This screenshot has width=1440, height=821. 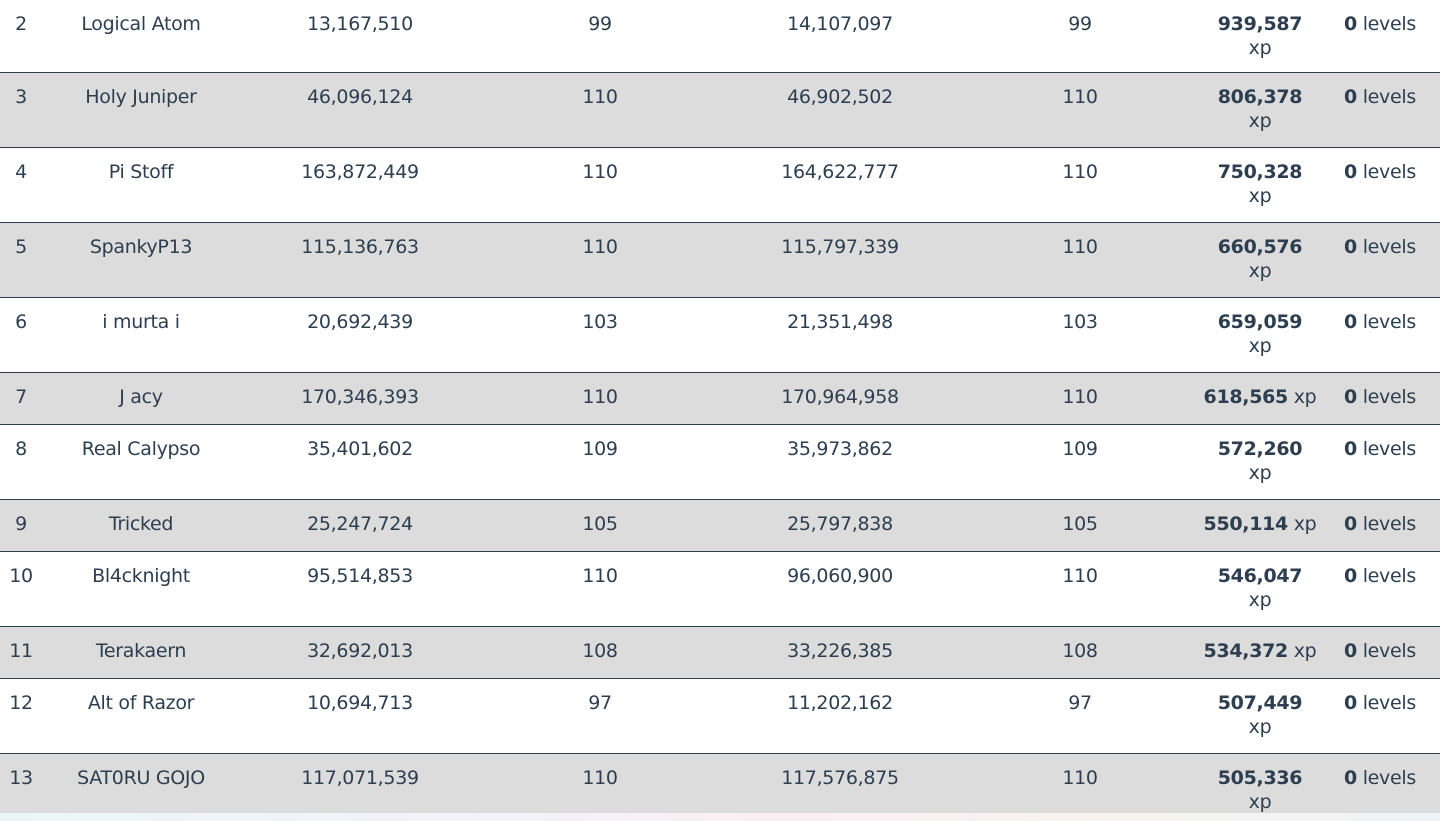 What do you see at coordinates (600, 651) in the screenshot?
I see `start-level-cell: 108` at bounding box center [600, 651].